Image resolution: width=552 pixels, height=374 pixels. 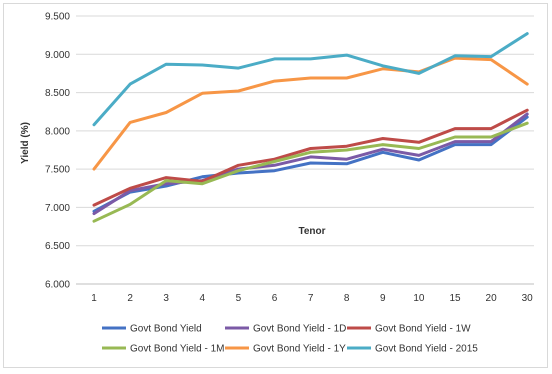 I want to click on y-axis-title: Yield (%), so click(x=25, y=143).